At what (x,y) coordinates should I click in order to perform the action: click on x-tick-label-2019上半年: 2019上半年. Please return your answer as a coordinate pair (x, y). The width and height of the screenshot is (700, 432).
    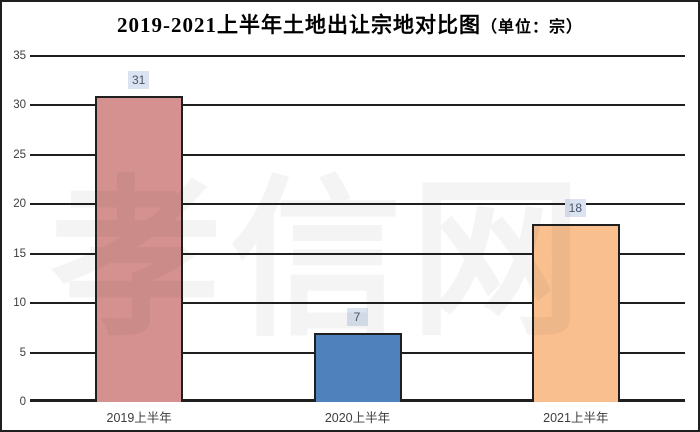
    Looking at the image, I should click on (139, 418).